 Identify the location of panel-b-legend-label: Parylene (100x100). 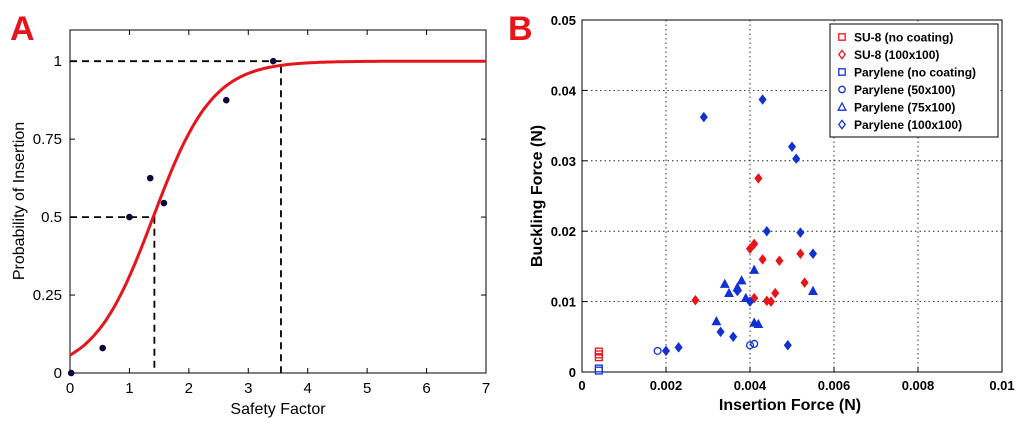
(908, 125).